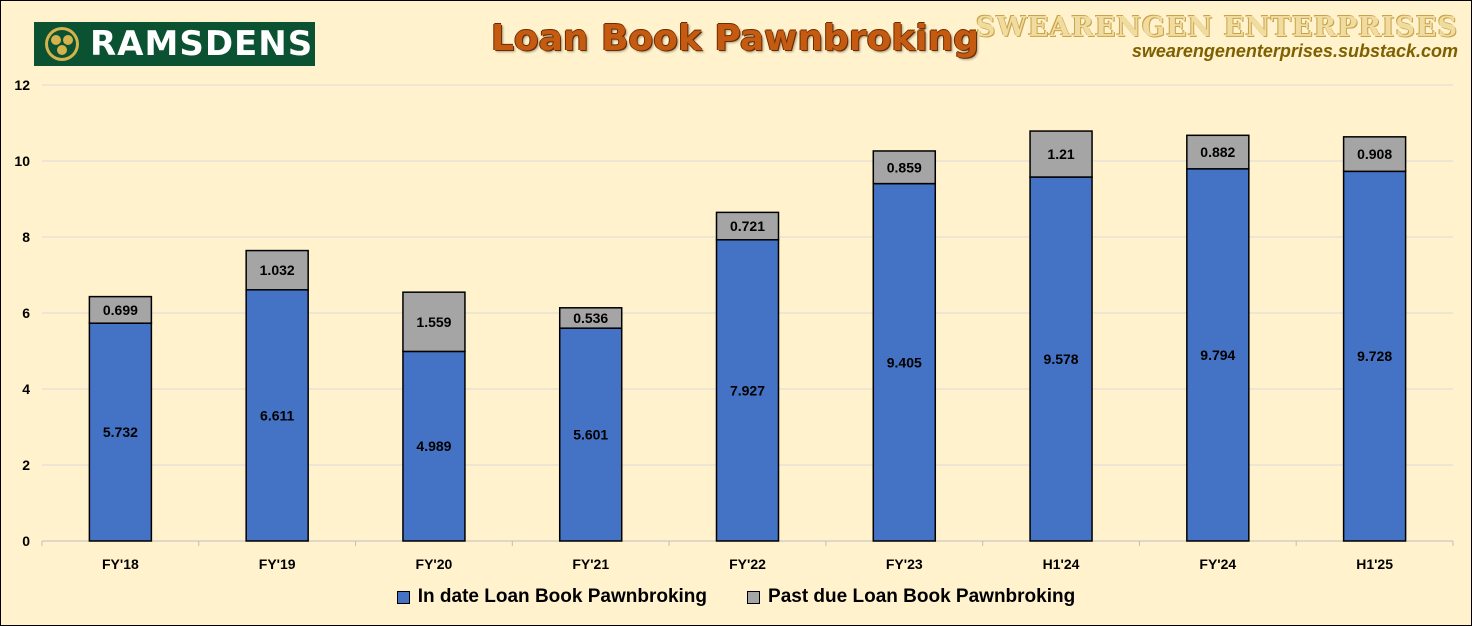 The height and width of the screenshot is (626, 1472). I want to click on data-label: 1.559, so click(433, 322).